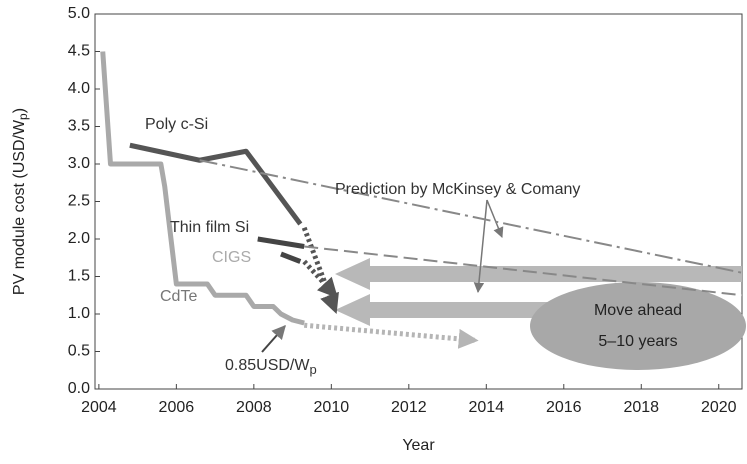 This screenshot has width=747, height=464. I want to click on annotation: Poly c-Si, so click(176, 124).